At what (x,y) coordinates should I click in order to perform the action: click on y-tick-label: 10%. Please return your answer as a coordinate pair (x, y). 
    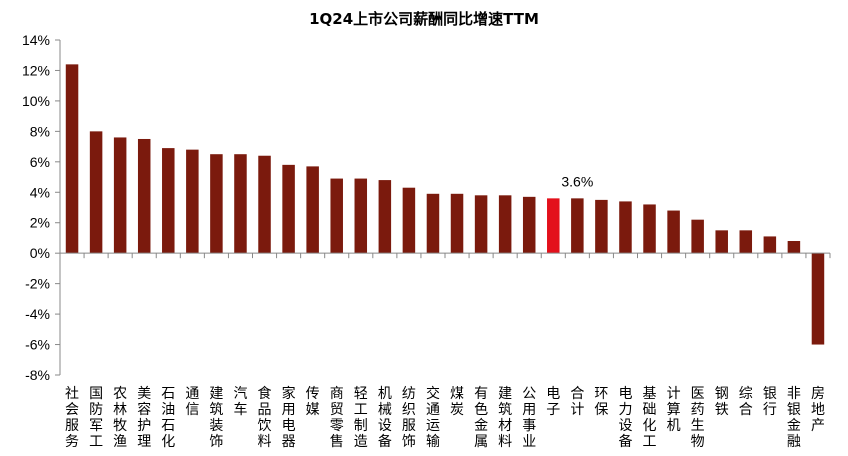
    Looking at the image, I should click on (36, 101).